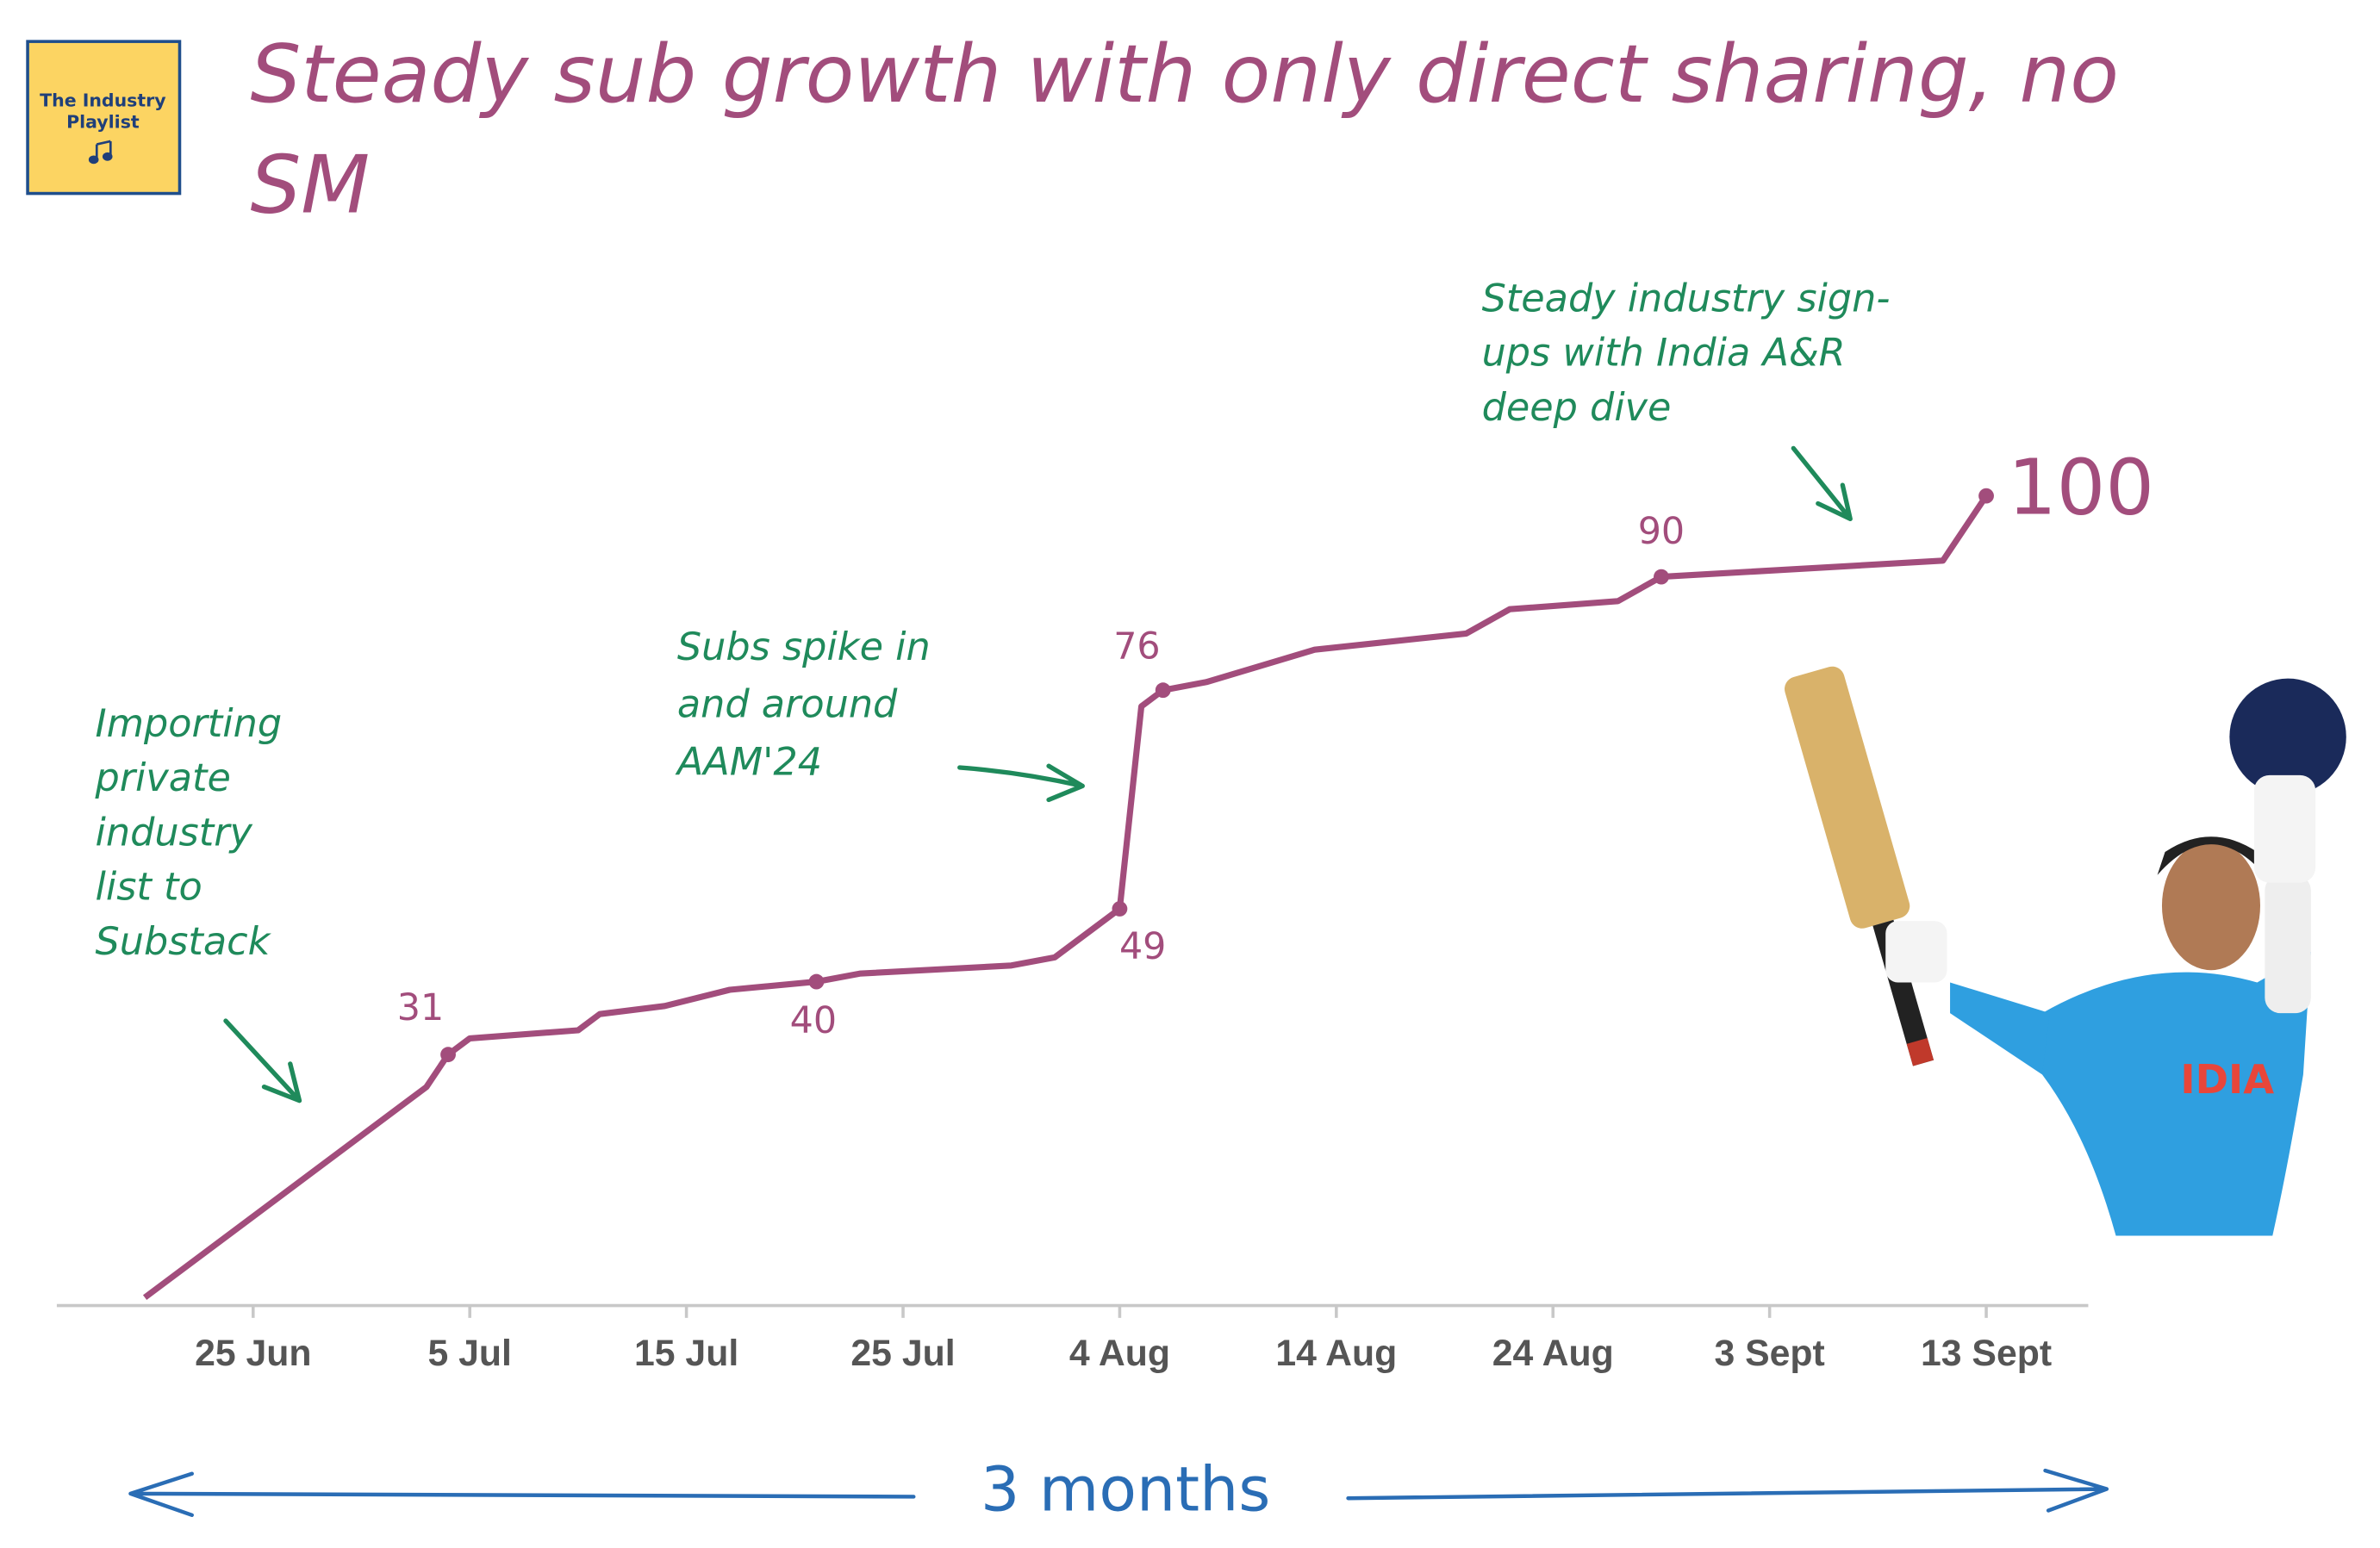 The height and width of the screenshot is (1548, 2380). Describe the element at coordinates (814, 1020) in the screenshot. I see `data-label: 40` at that location.